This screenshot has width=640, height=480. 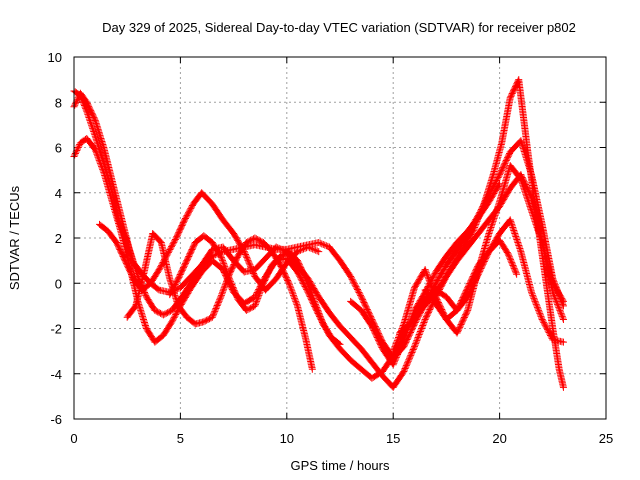 I want to click on x-tick-label: 5, so click(x=180, y=438).